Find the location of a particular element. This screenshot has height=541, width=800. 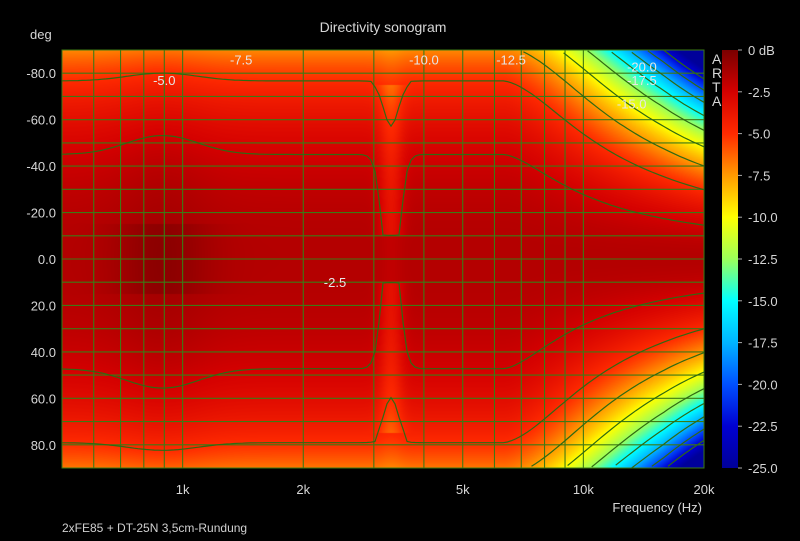

y-tick-labels: -80.0 -60.0 -40.0 -20.0 0.0 20.0 40.0 60.0 80.0 is located at coordinates (41, 259).